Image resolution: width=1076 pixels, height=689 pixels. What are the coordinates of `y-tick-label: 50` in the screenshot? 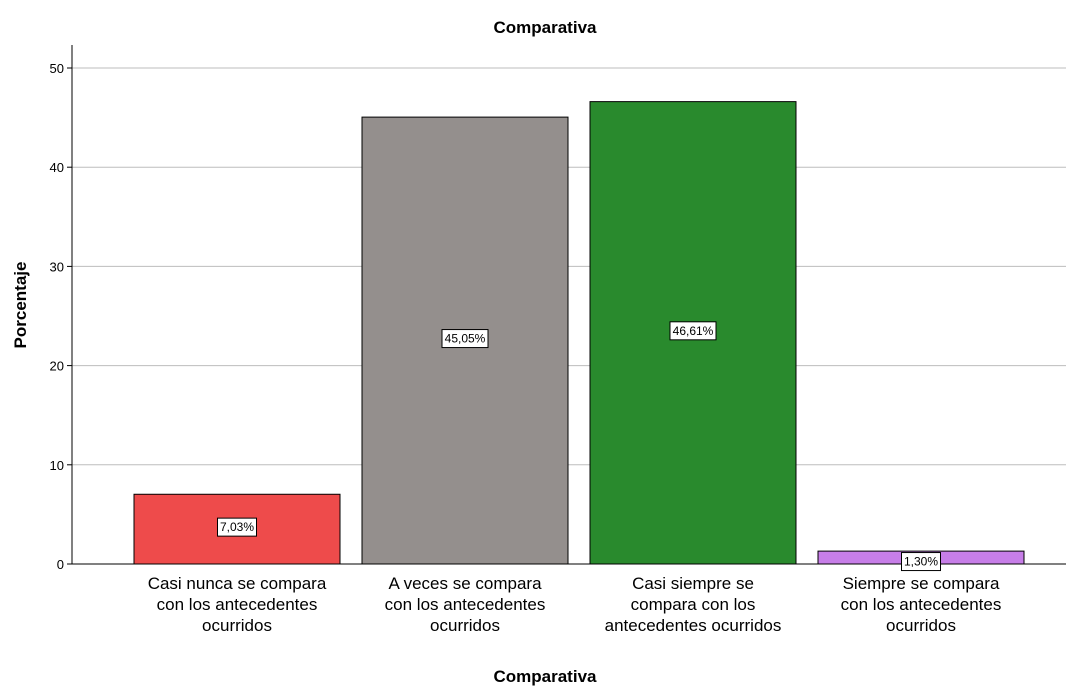 It's located at (57, 68).